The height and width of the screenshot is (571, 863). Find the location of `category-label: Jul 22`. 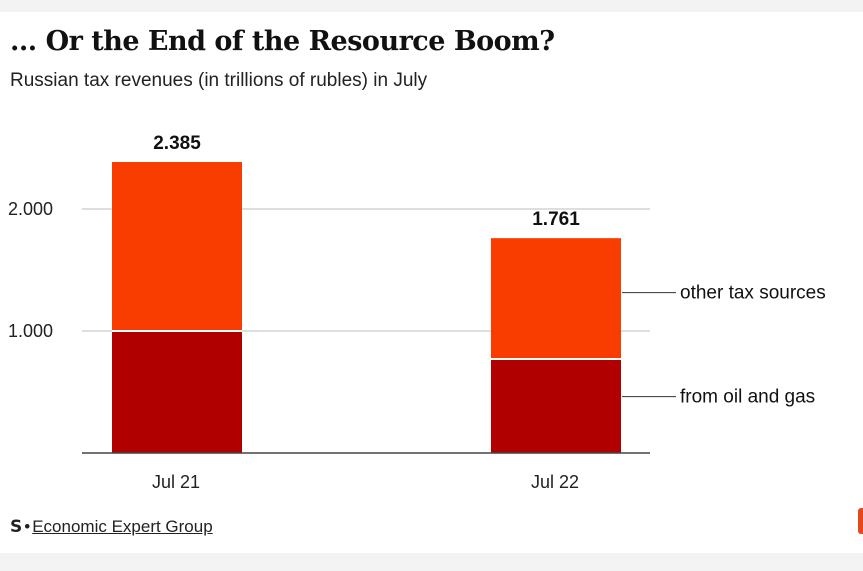

category-label: Jul 22 is located at coordinates (555, 482).